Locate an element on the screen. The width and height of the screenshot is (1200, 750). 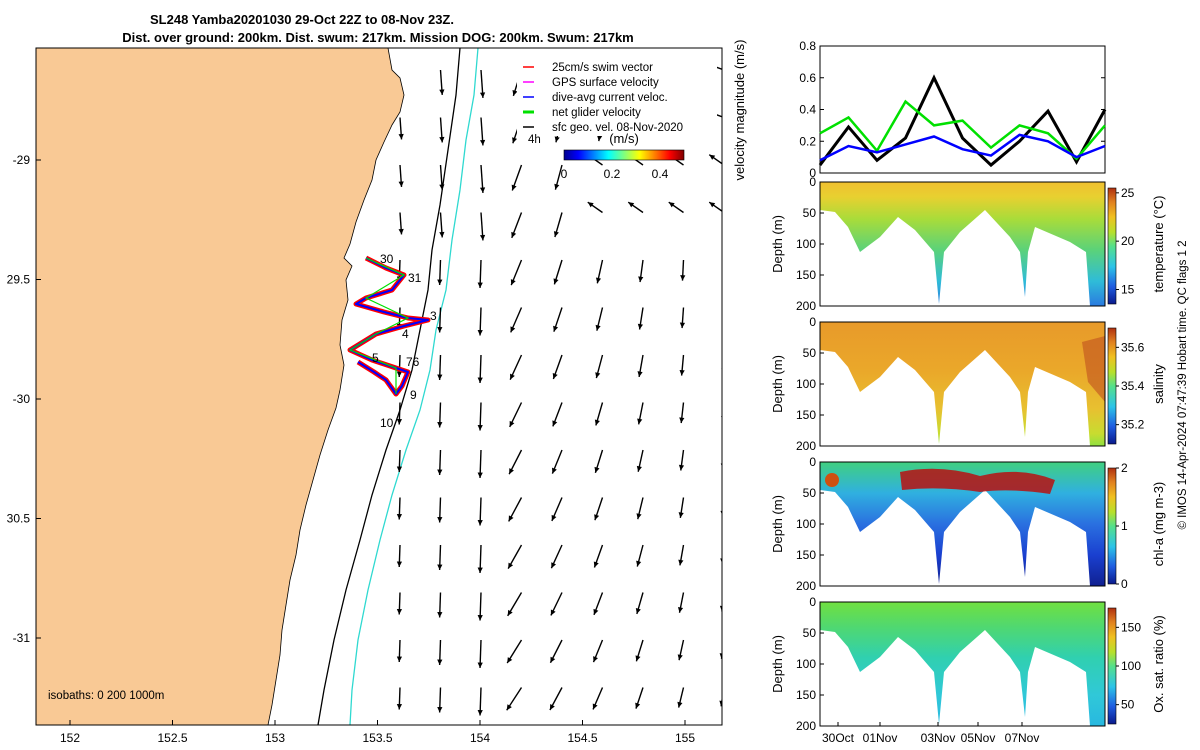
velocity-ytick-label: 0.2 is located at coordinates (807, 141).